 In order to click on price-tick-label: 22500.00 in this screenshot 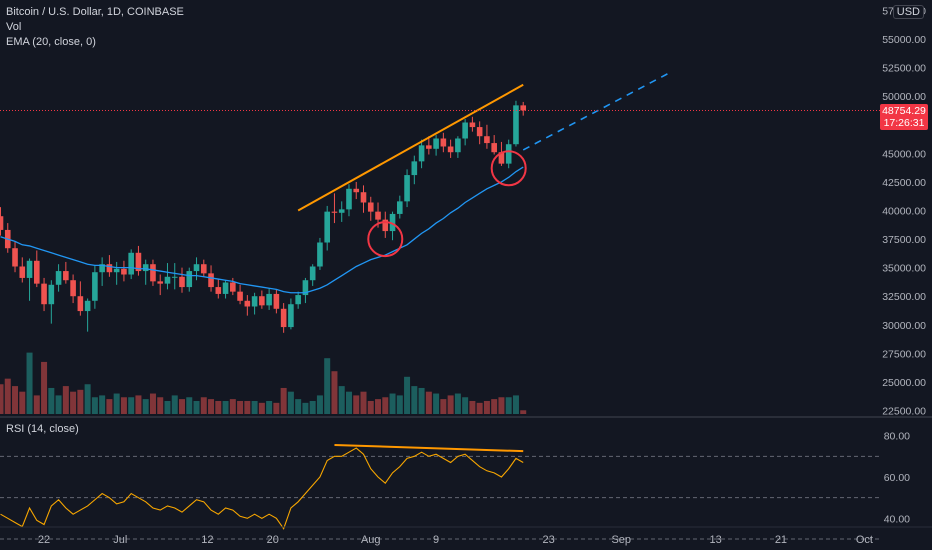, I will do `click(904, 412)`.